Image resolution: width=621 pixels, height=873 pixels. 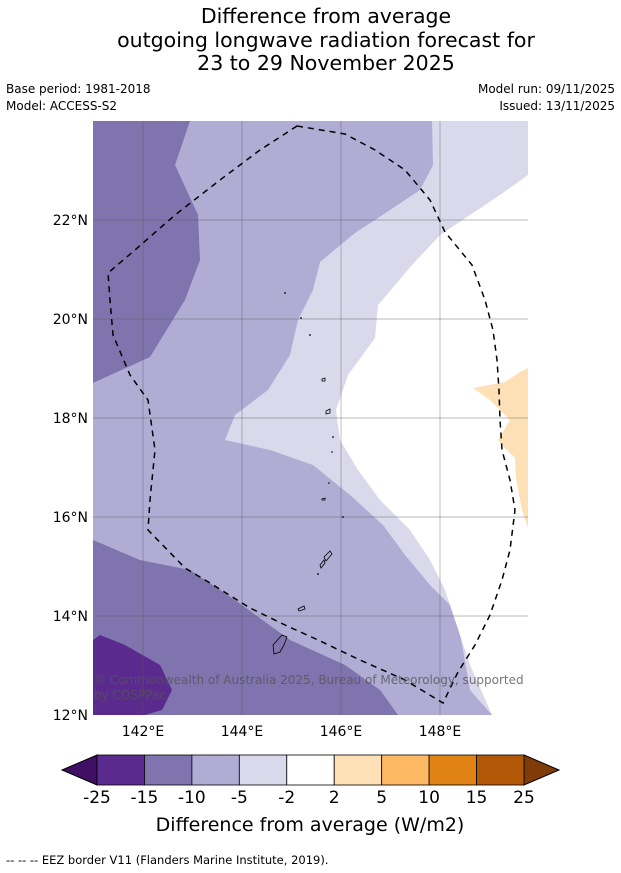 What do you see at coordinates (328, 411) in the screenshot?
I see `island-alamagan` at bounding box center [328, 411].